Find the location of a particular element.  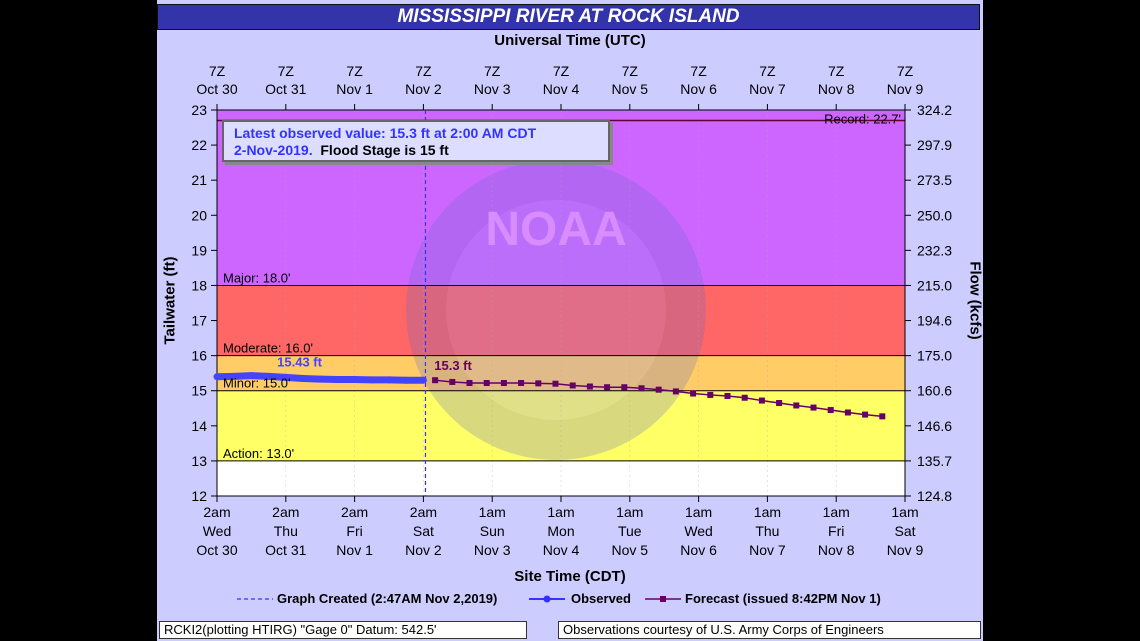

y-tick-label: 22 is located at coordinates (199, 145).